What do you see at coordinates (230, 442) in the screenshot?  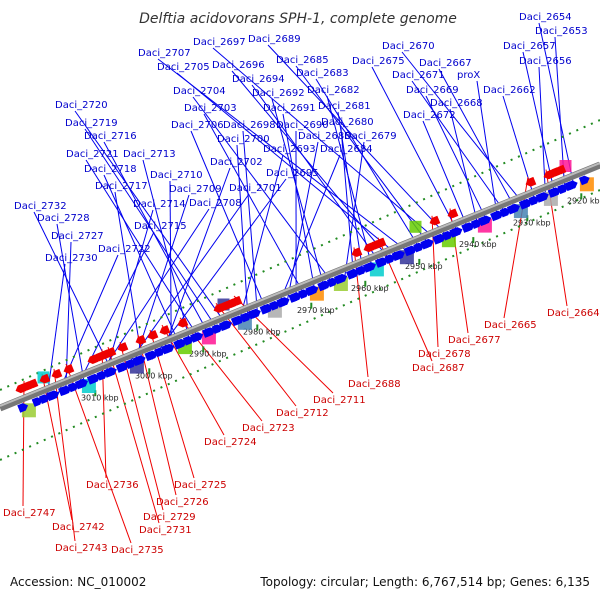 I see `reverse-gene-label: Daci_2724` at bounding box center [230, 442].